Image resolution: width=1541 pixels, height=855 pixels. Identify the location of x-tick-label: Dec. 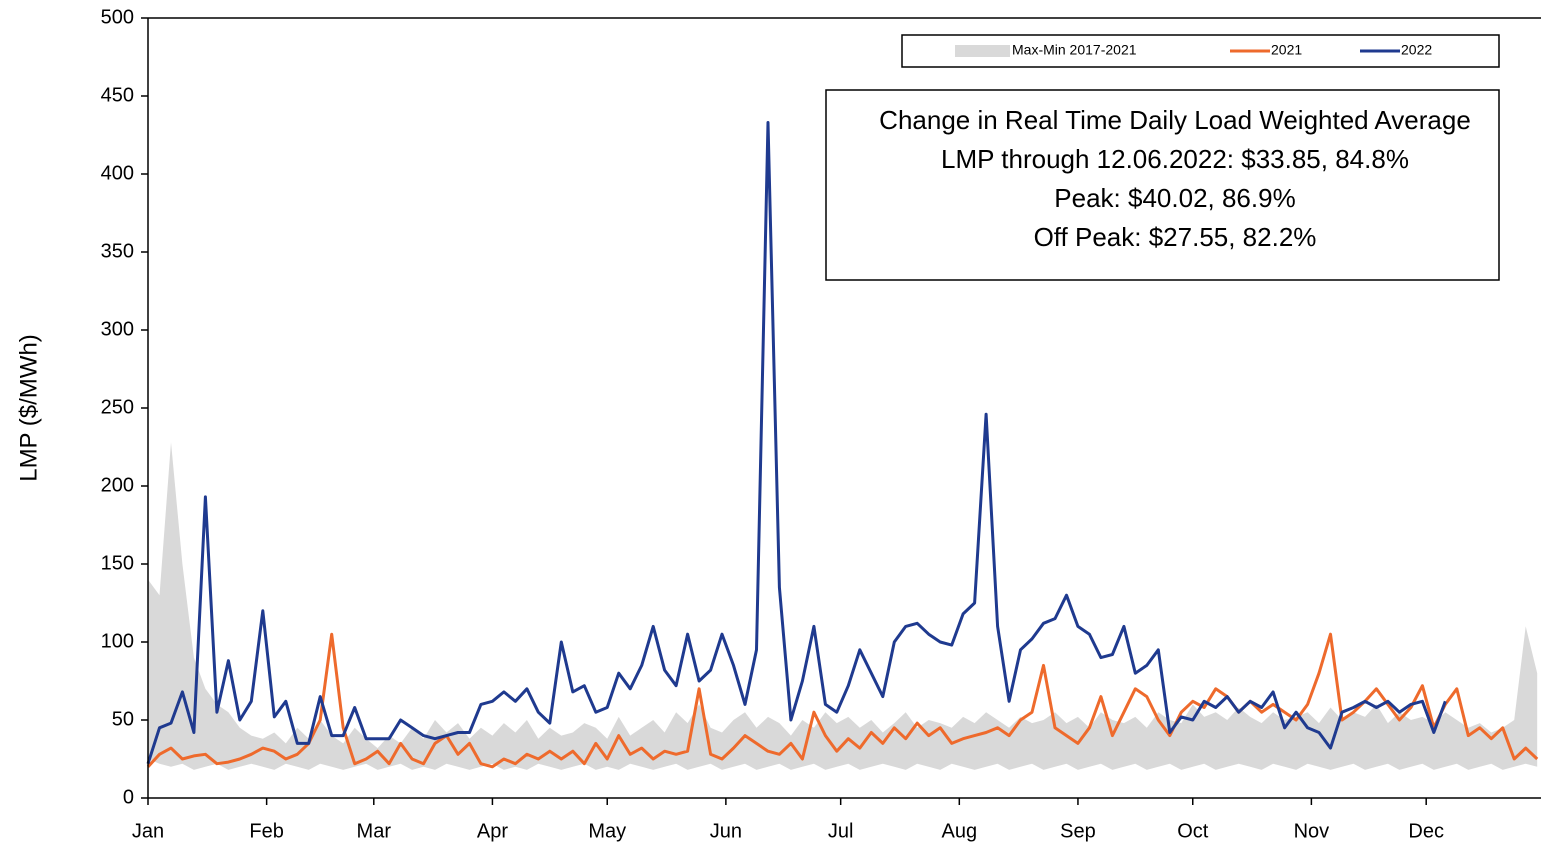
(1426, 831).